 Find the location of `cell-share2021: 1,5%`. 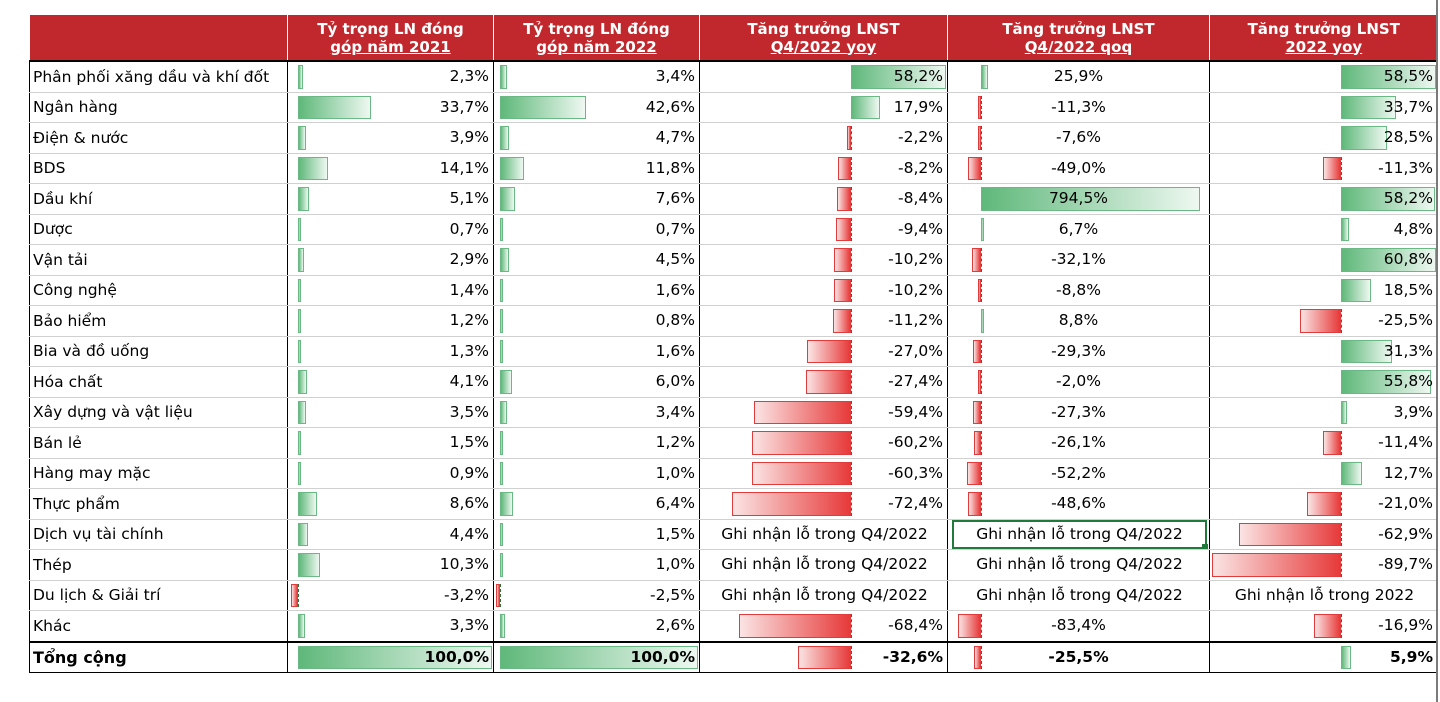

cell-share2021: 1,5% is located at coordinates (390, 443).